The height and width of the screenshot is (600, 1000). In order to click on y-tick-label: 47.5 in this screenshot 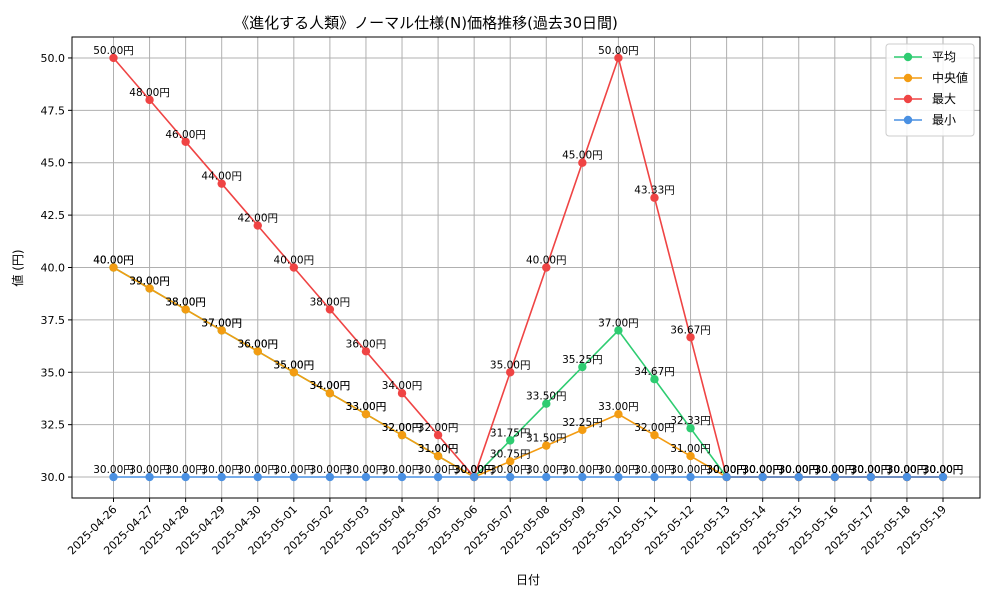, I will do `click(53, 110)`.